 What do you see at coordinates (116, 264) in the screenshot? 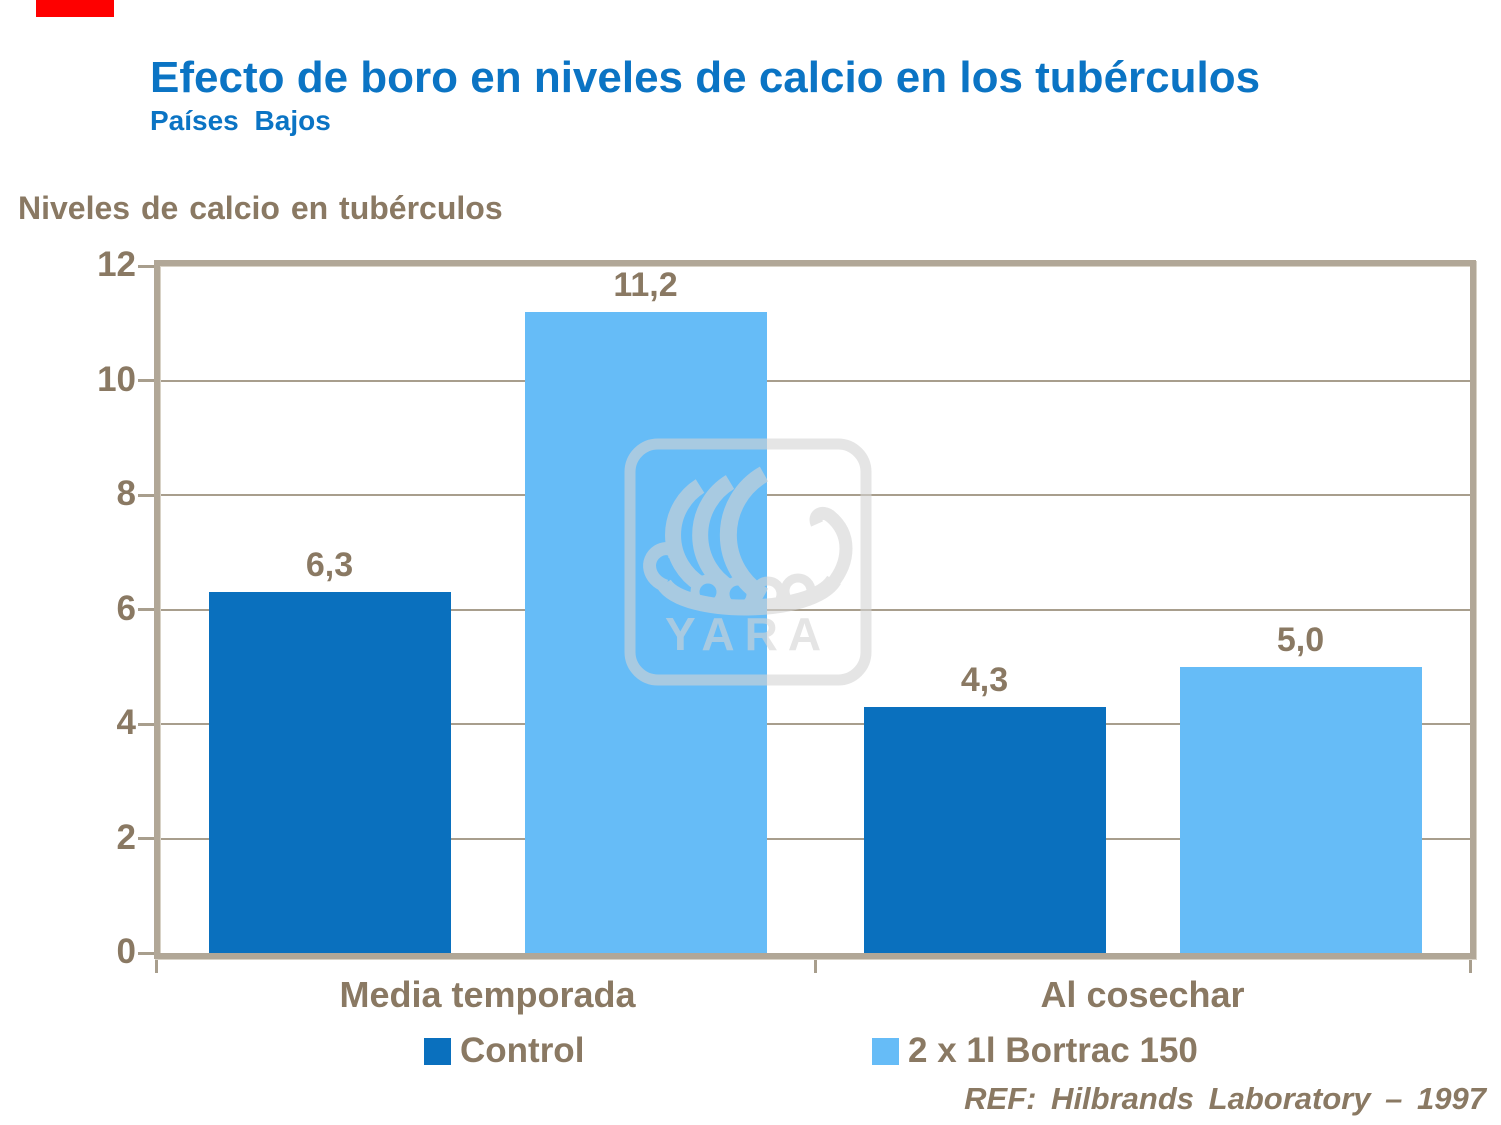
I see `y-axis-label: 12` at bounding box center [116, 264].